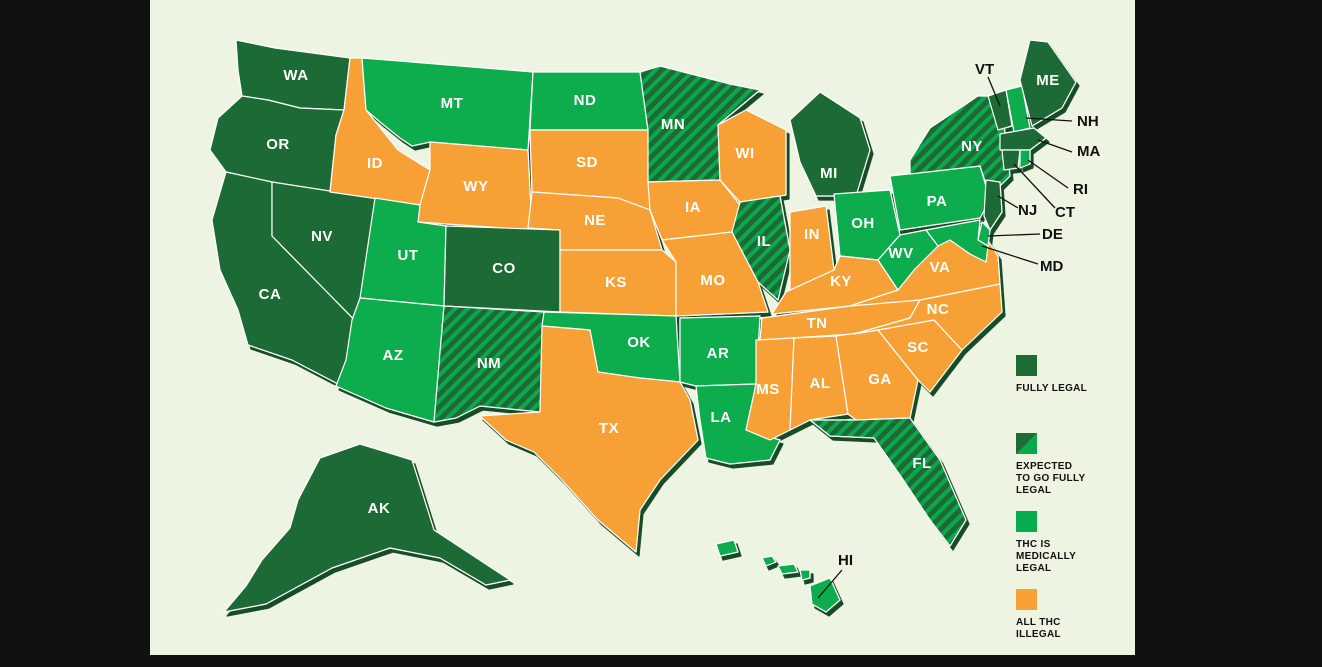 The image size is (1322, 667). I want to click on label-SC: SC, so click(918, 347).